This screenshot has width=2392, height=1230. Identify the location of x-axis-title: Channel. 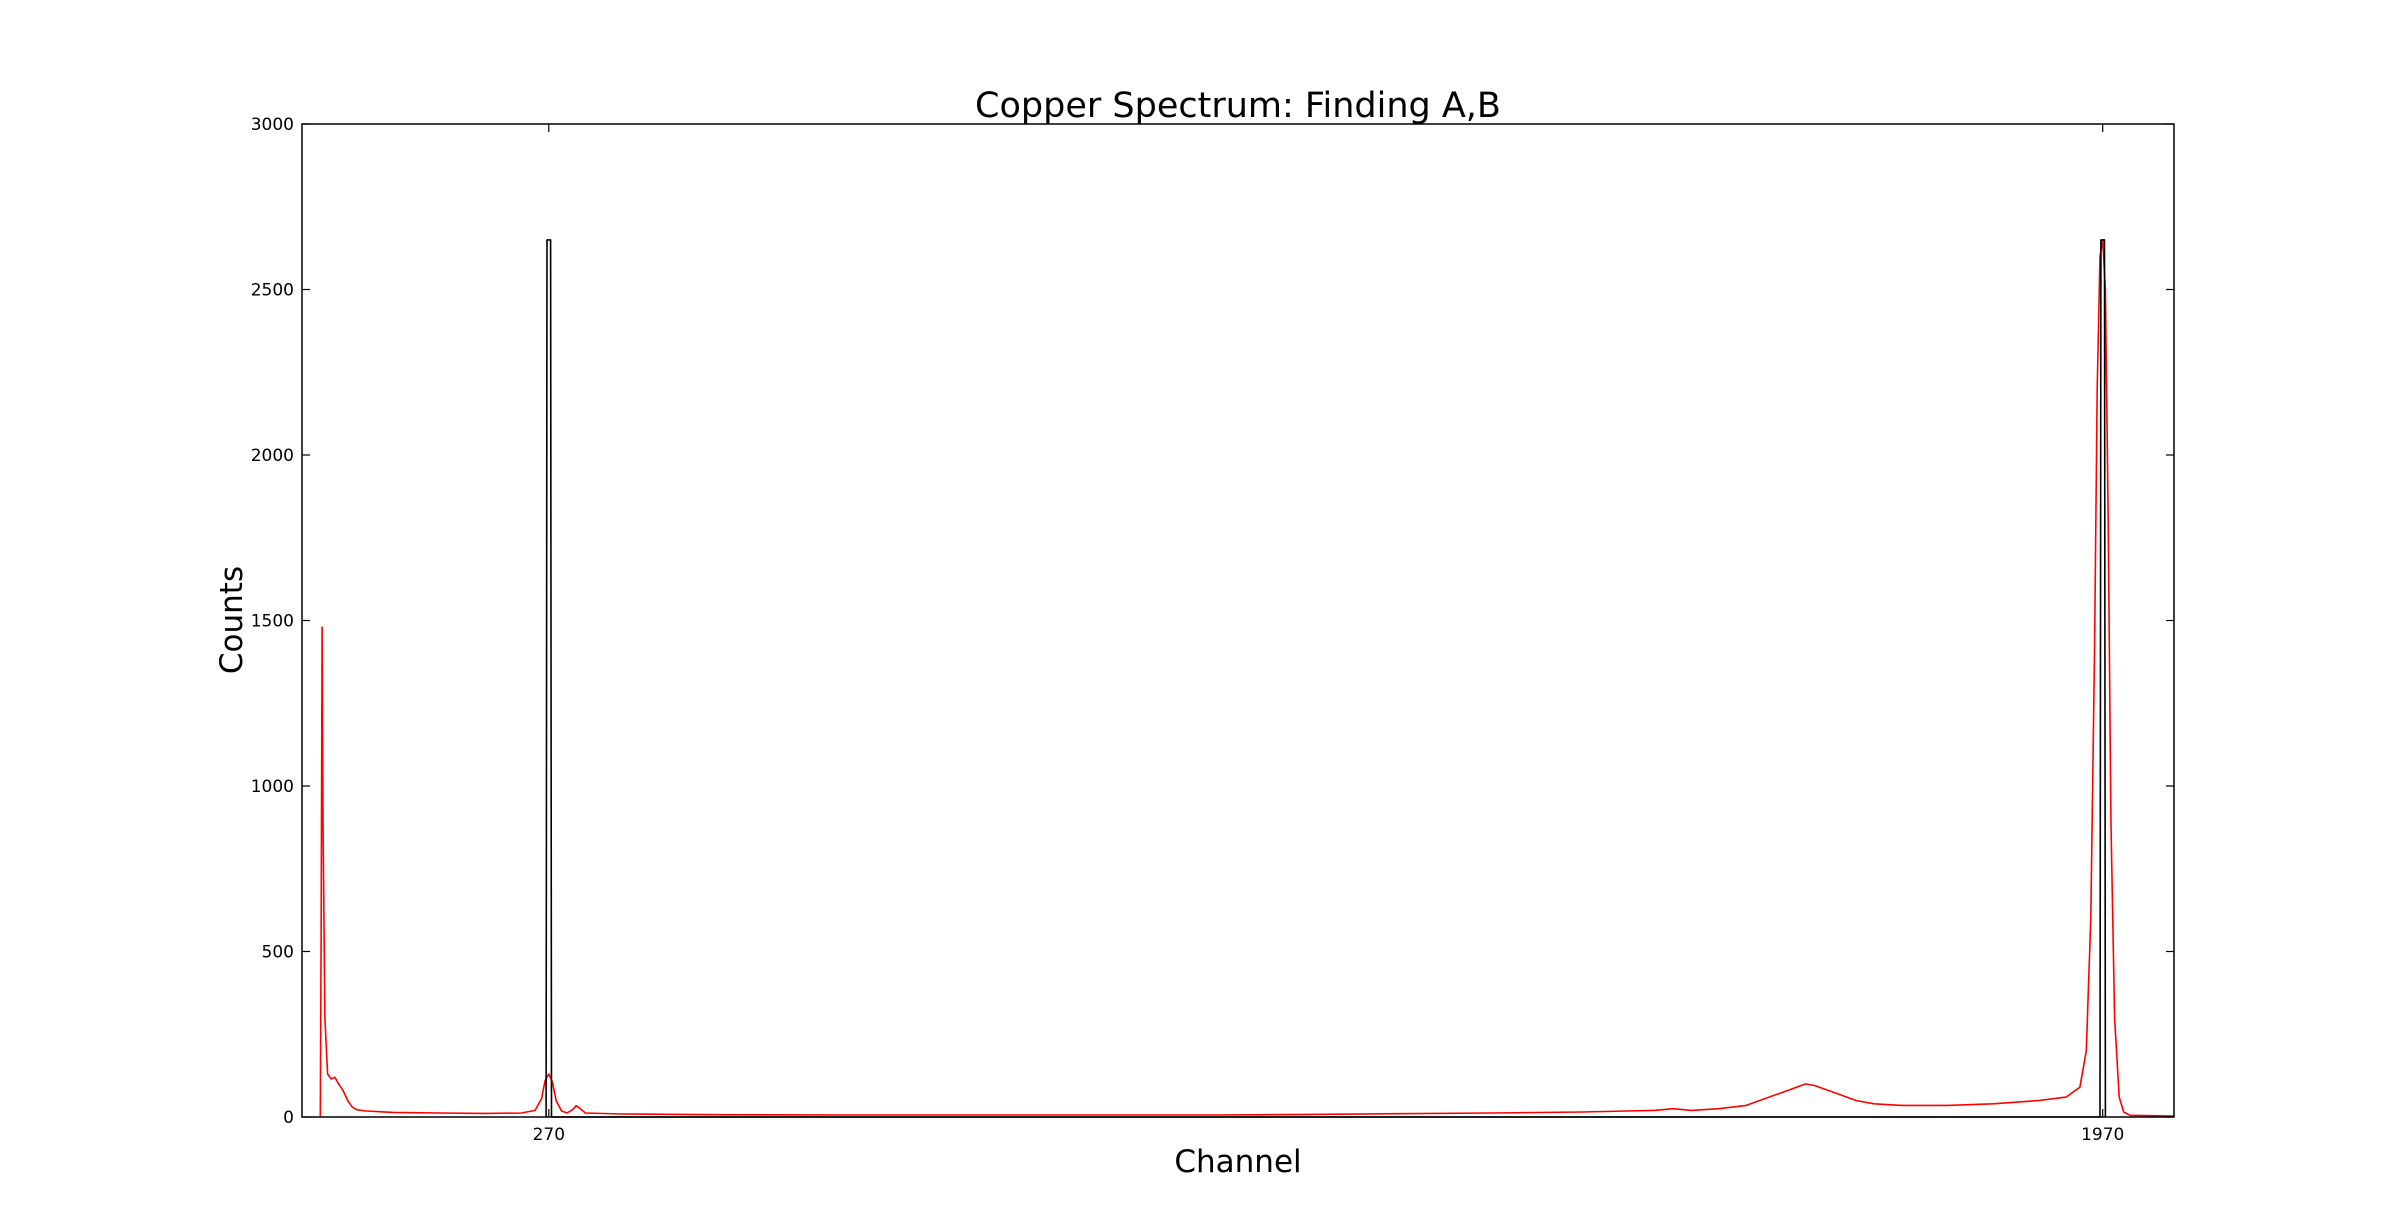
(1237, 1162).